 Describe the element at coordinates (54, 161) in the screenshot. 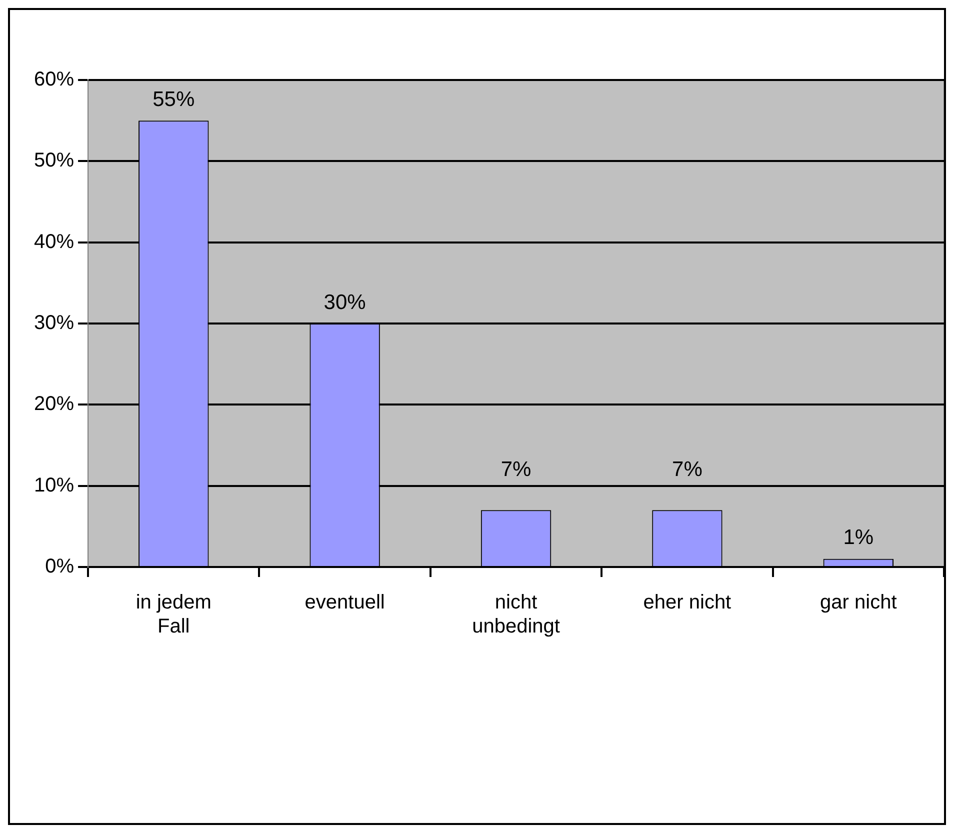

I see `y-tick-label: 50%` at that location.